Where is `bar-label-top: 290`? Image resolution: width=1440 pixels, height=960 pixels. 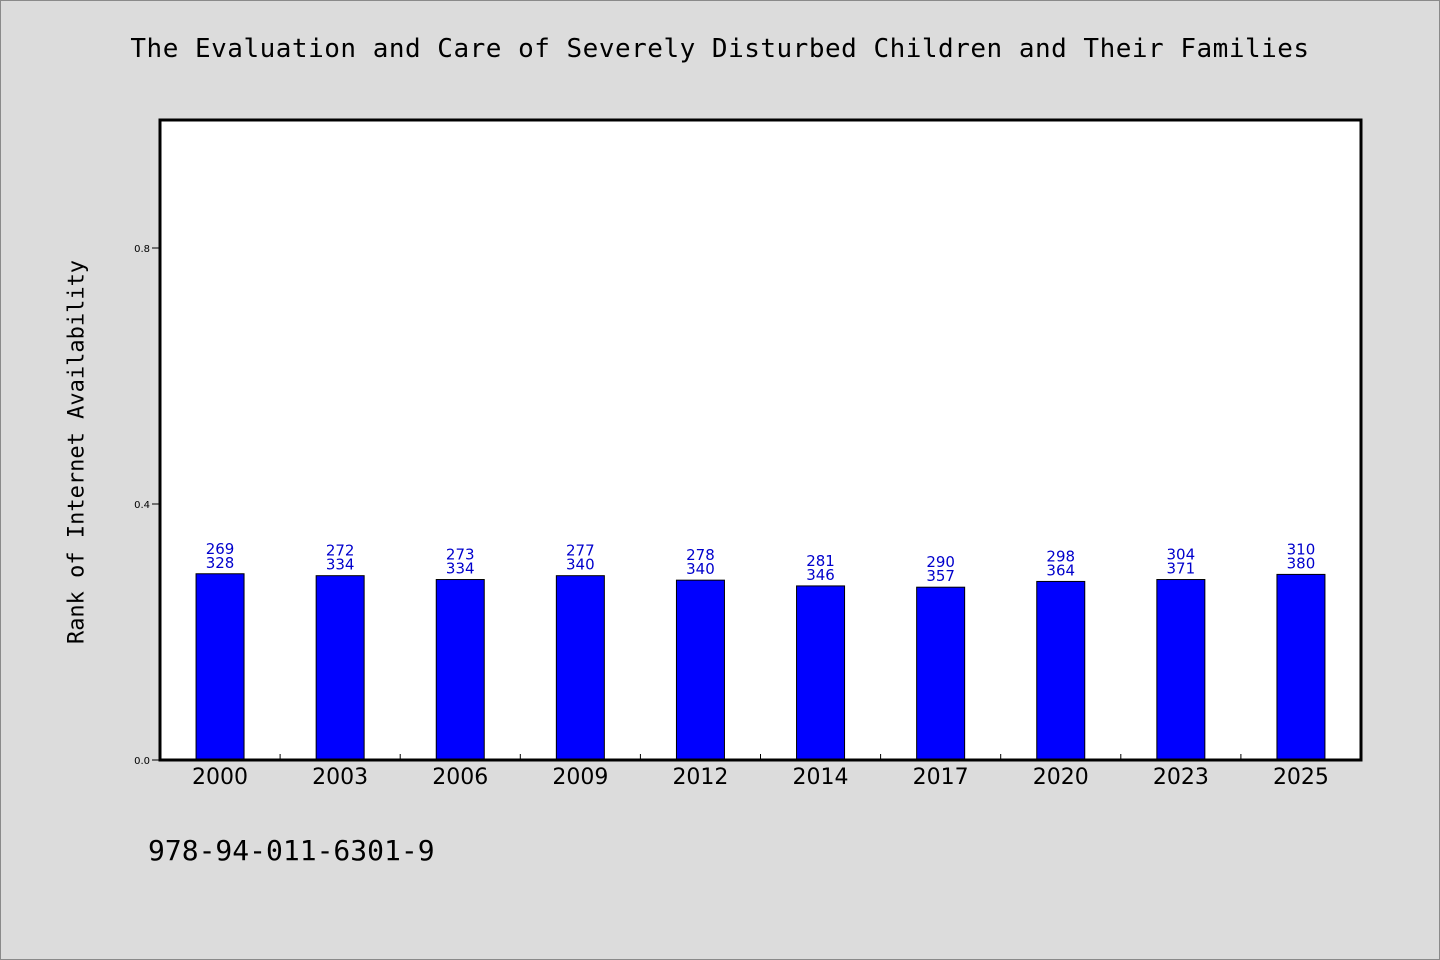
bar-label-top: 290 is located at coordinates (940, 562).